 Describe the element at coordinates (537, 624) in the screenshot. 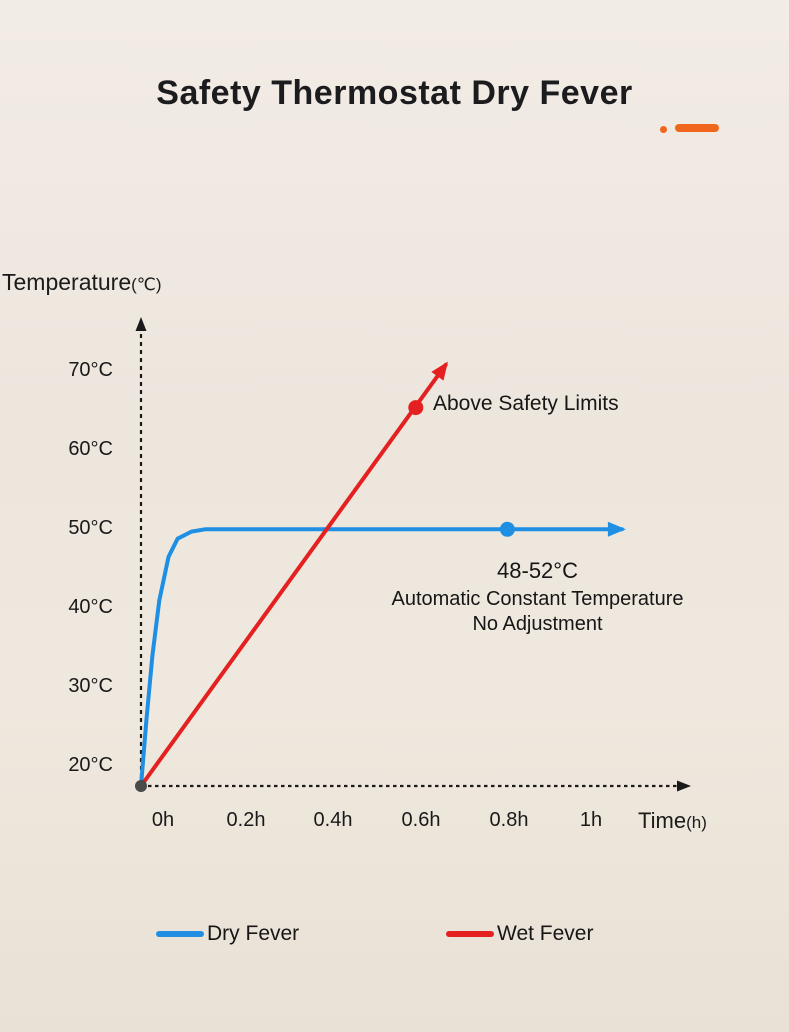

I see `annotation-line-2: No Adjustment` at that location.